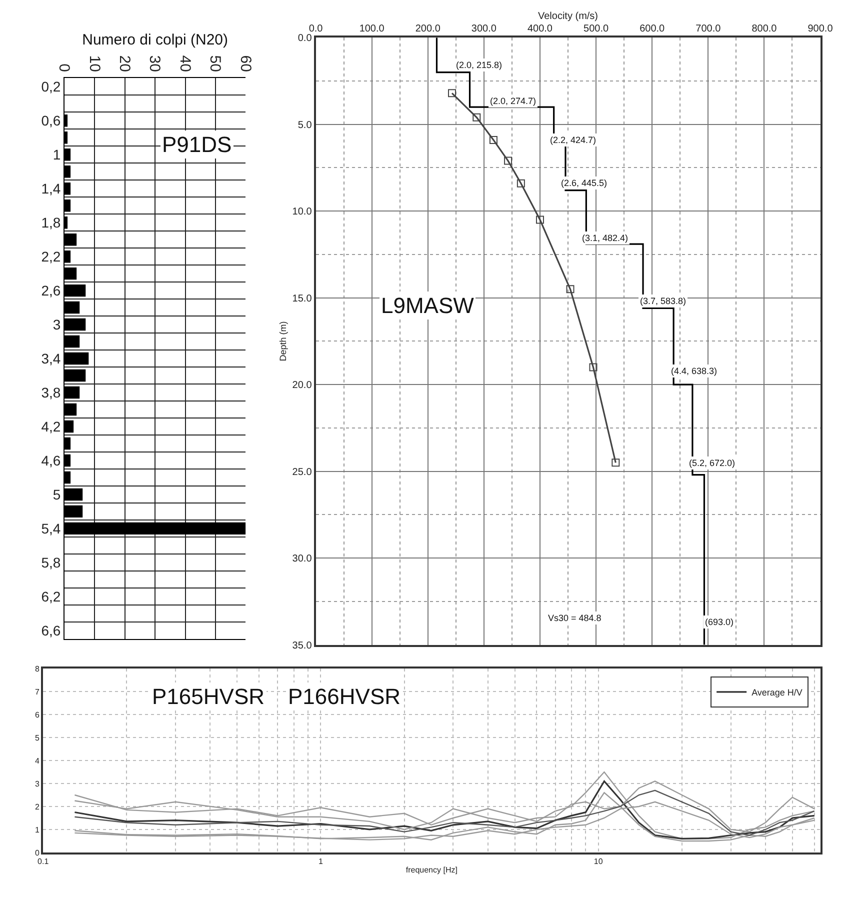  I want to click on y-tick-label: 20.0, so click(302, 386).